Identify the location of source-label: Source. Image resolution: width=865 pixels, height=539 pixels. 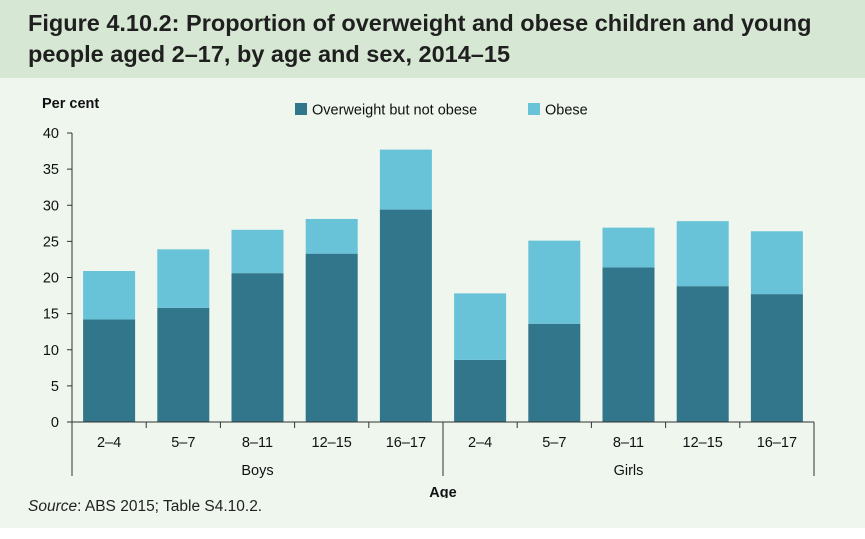
(53, 506).